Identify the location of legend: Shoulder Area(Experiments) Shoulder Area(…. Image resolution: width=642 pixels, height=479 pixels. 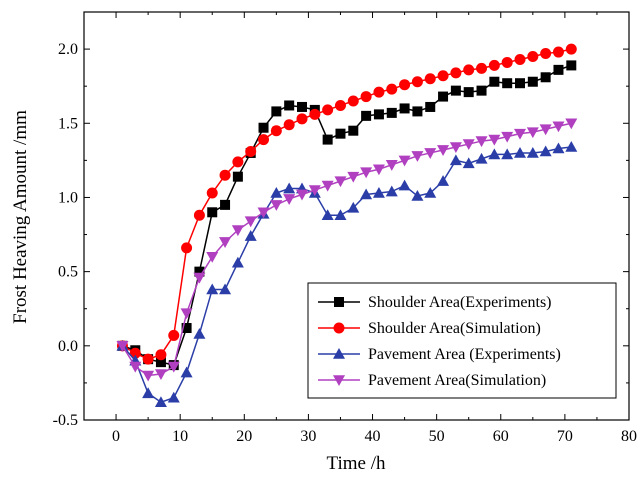
(462, 340).